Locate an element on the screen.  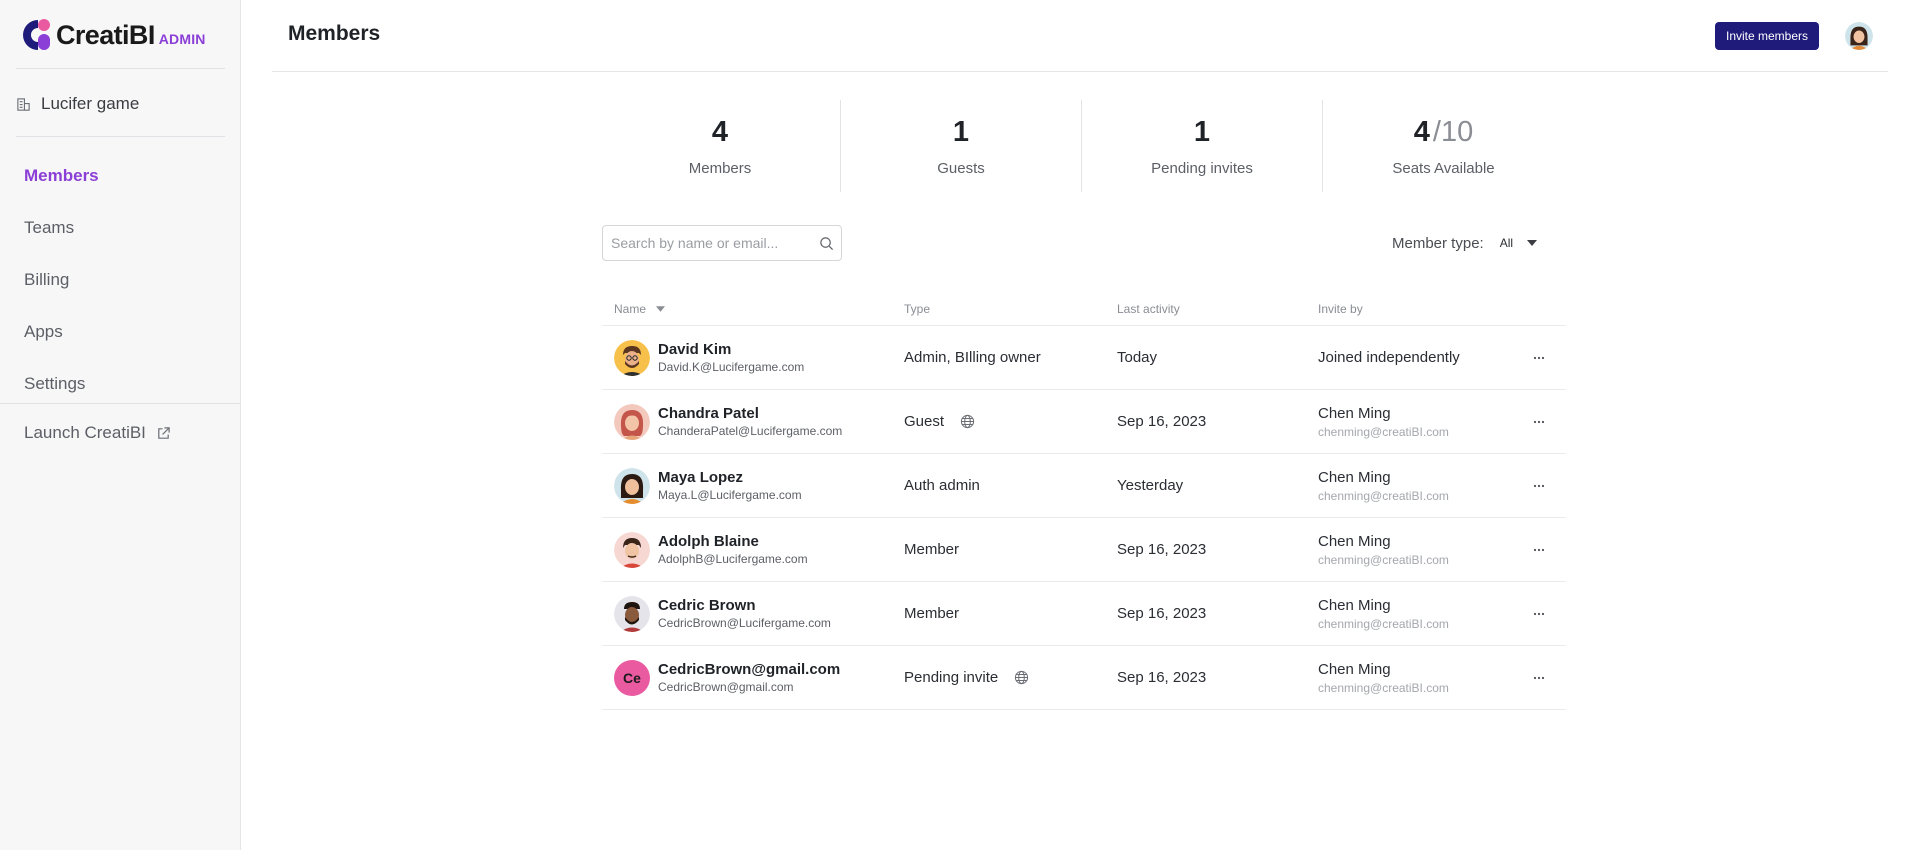
sidebar-item-billing: Billing is located at coordinates (47, 279).